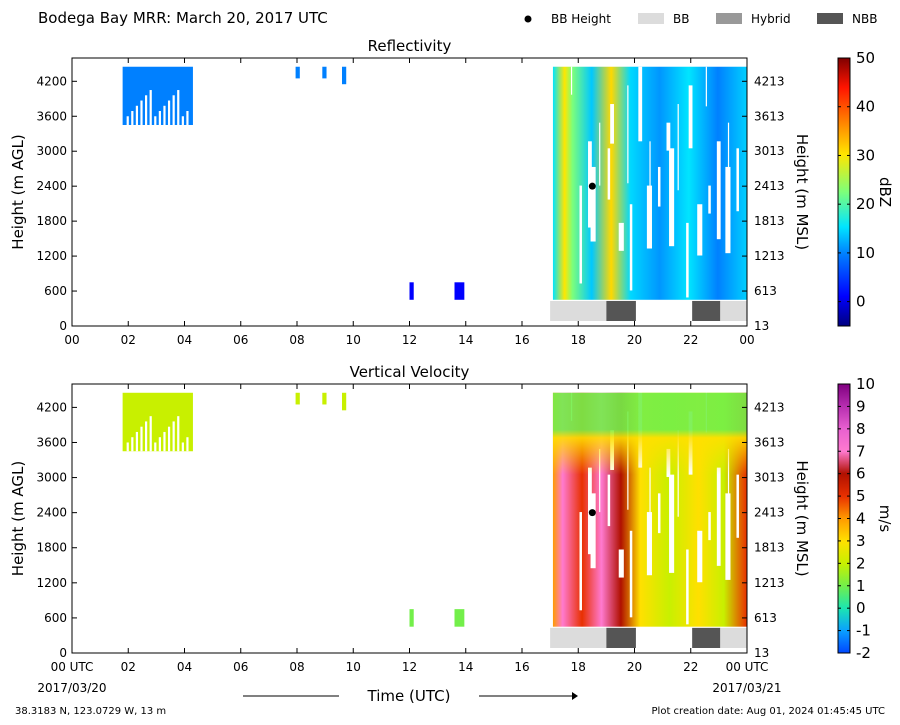 This screenshot has width=900, height=725. What do you see at coordinates (90, 711) in the screenshot?
I see `location-text: 38.3183 N, 123.0729 W, 13 m` at bounding box center [90, 711].